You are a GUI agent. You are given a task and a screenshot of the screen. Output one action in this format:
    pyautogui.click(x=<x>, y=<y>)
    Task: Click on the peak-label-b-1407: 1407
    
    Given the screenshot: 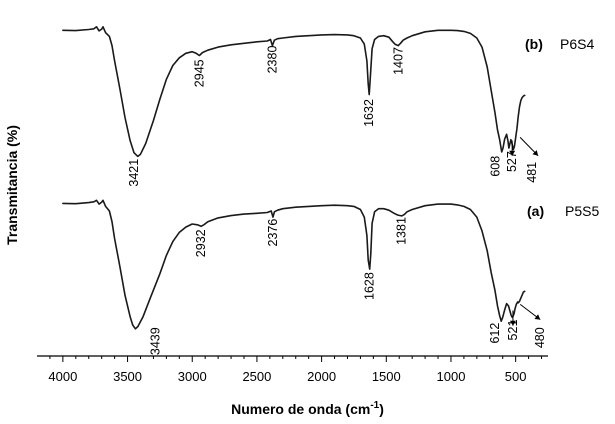 What is the action you would take?
    pyautogui.click(x=398, y=61)
    